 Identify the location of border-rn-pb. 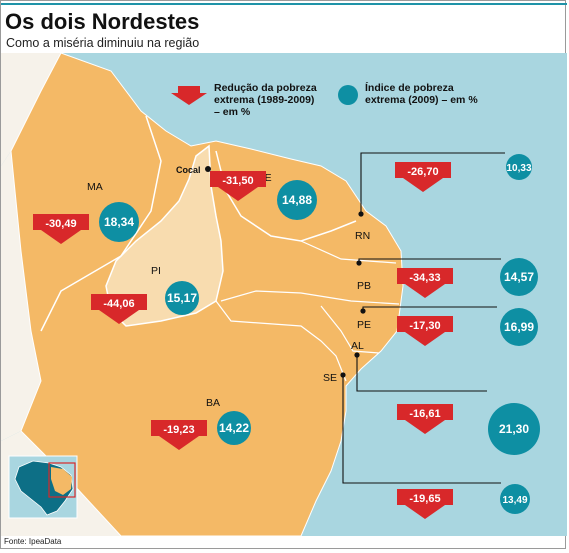
(348, 252).